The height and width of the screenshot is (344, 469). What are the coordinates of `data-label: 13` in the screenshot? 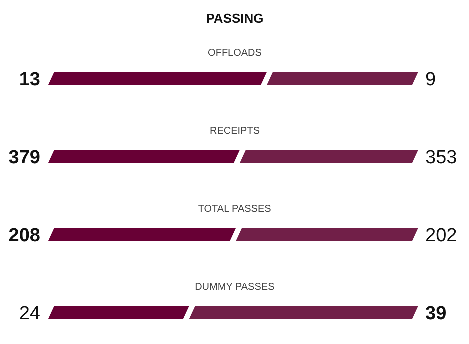 It's located at (30, 80).